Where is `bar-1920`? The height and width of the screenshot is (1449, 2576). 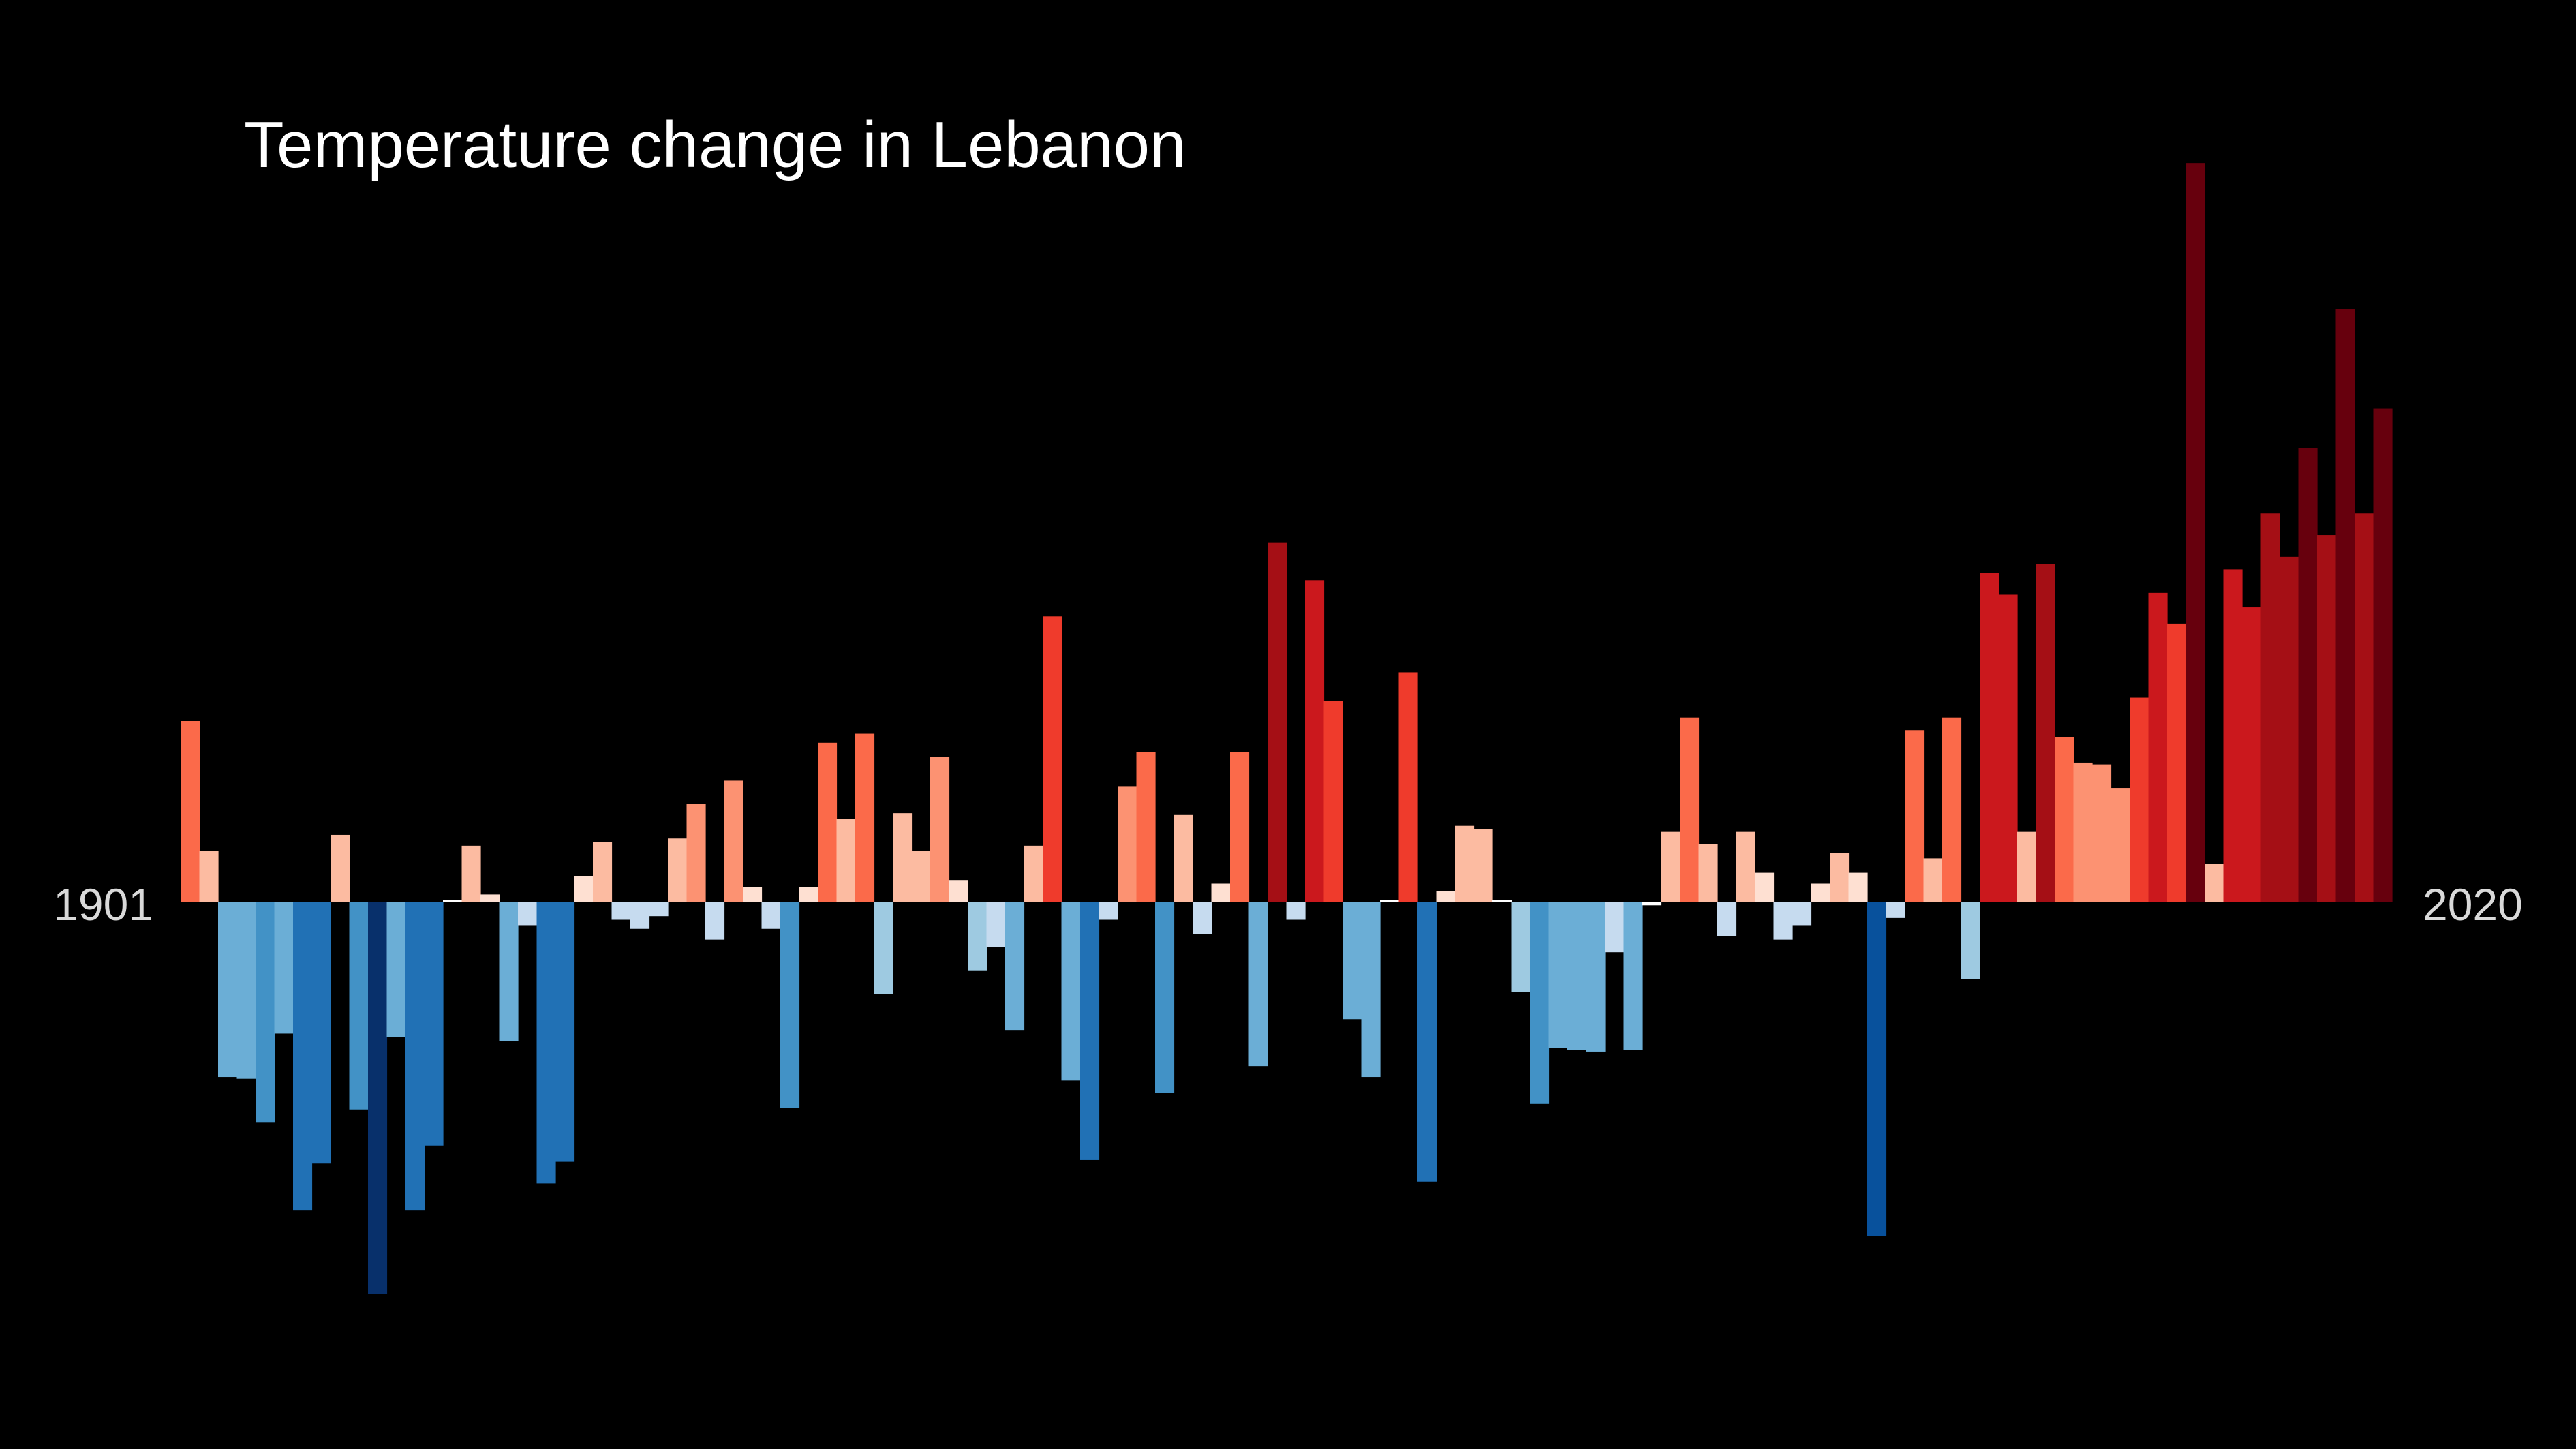 bar-1920 is located at coordinates (546, 1043).